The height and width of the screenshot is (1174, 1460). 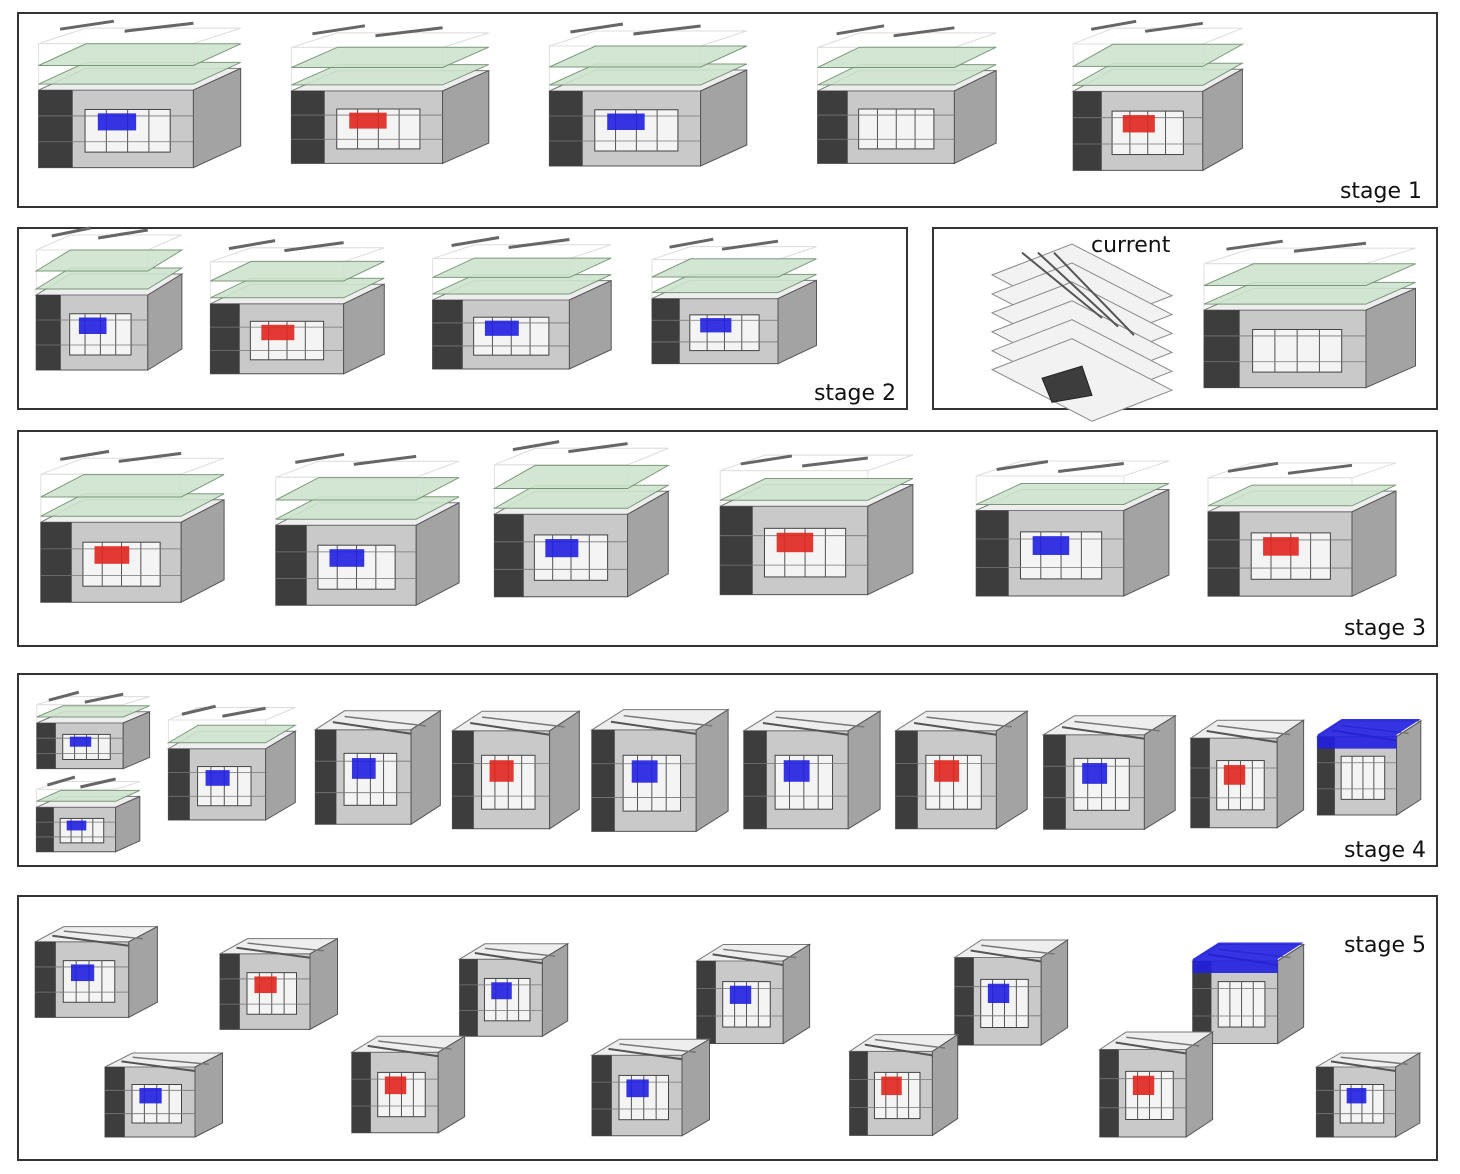 What do you see at coordinates (1384, 850) in the screenshot?
I see `stage-4-label: stage 4` at bounding box center [1384, 850].